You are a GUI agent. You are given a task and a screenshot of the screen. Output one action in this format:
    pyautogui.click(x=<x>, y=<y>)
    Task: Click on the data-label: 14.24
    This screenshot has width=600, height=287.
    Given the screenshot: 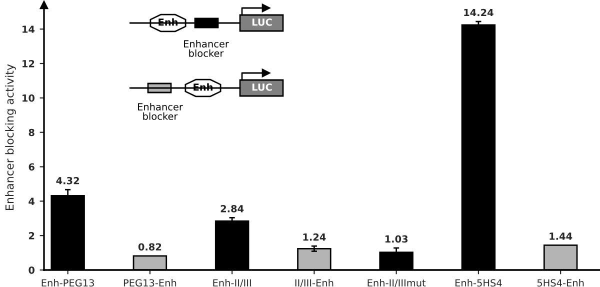 What is the action you would take?
    pyautogui.click(x=479, y=12)
    